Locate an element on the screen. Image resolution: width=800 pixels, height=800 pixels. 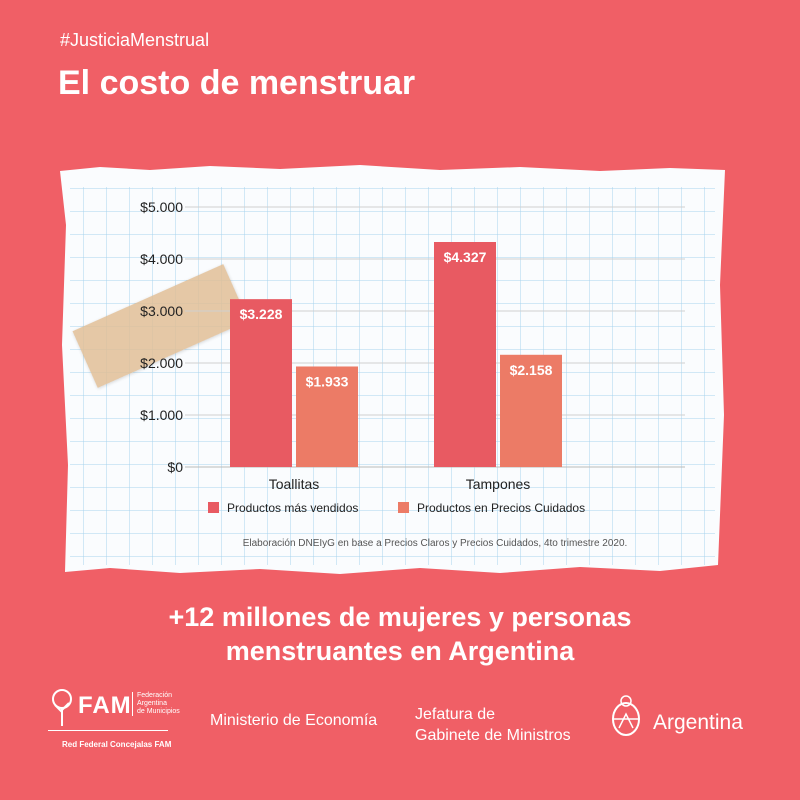
fam-logo-text: FAM is located at coordinates (105, 705).